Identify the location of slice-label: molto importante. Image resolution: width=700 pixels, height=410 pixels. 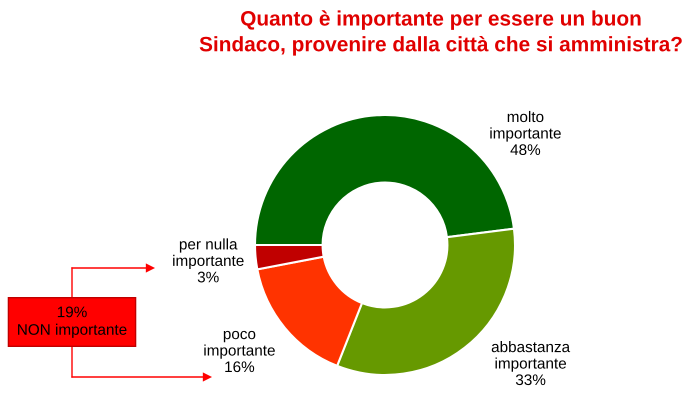
(525, 126).